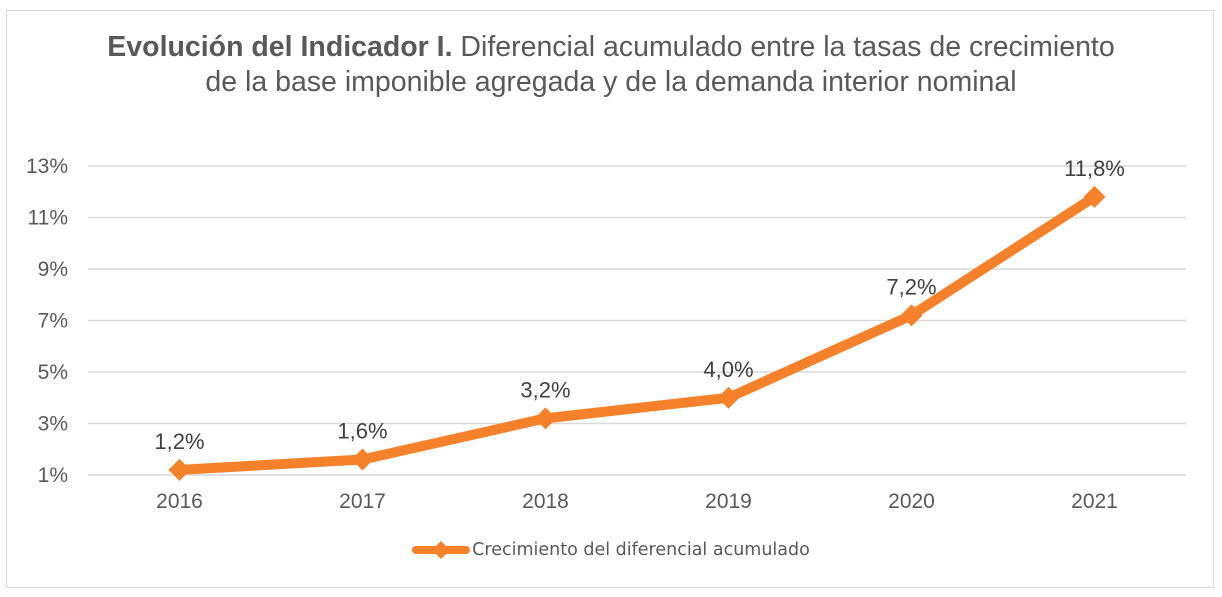 This screenshot has height=597, width=1222. I want to click on y-tick-label: 13%, so click(47, 166).